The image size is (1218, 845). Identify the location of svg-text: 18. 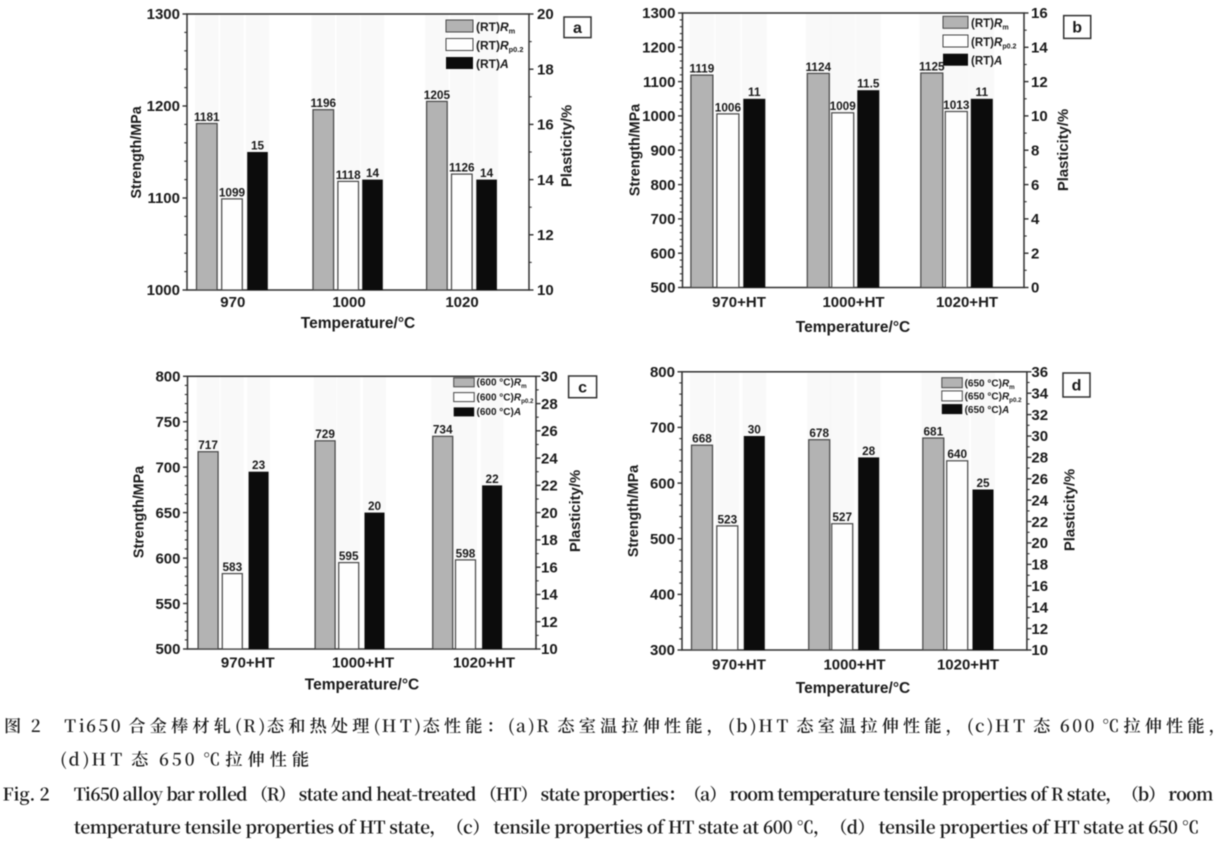
(549, 540).